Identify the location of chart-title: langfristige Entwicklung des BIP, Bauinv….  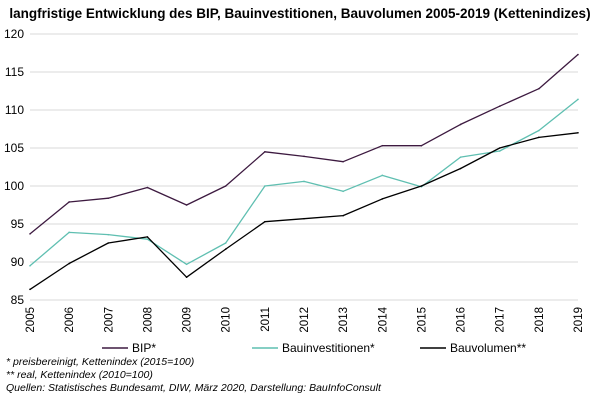
(299, 13).